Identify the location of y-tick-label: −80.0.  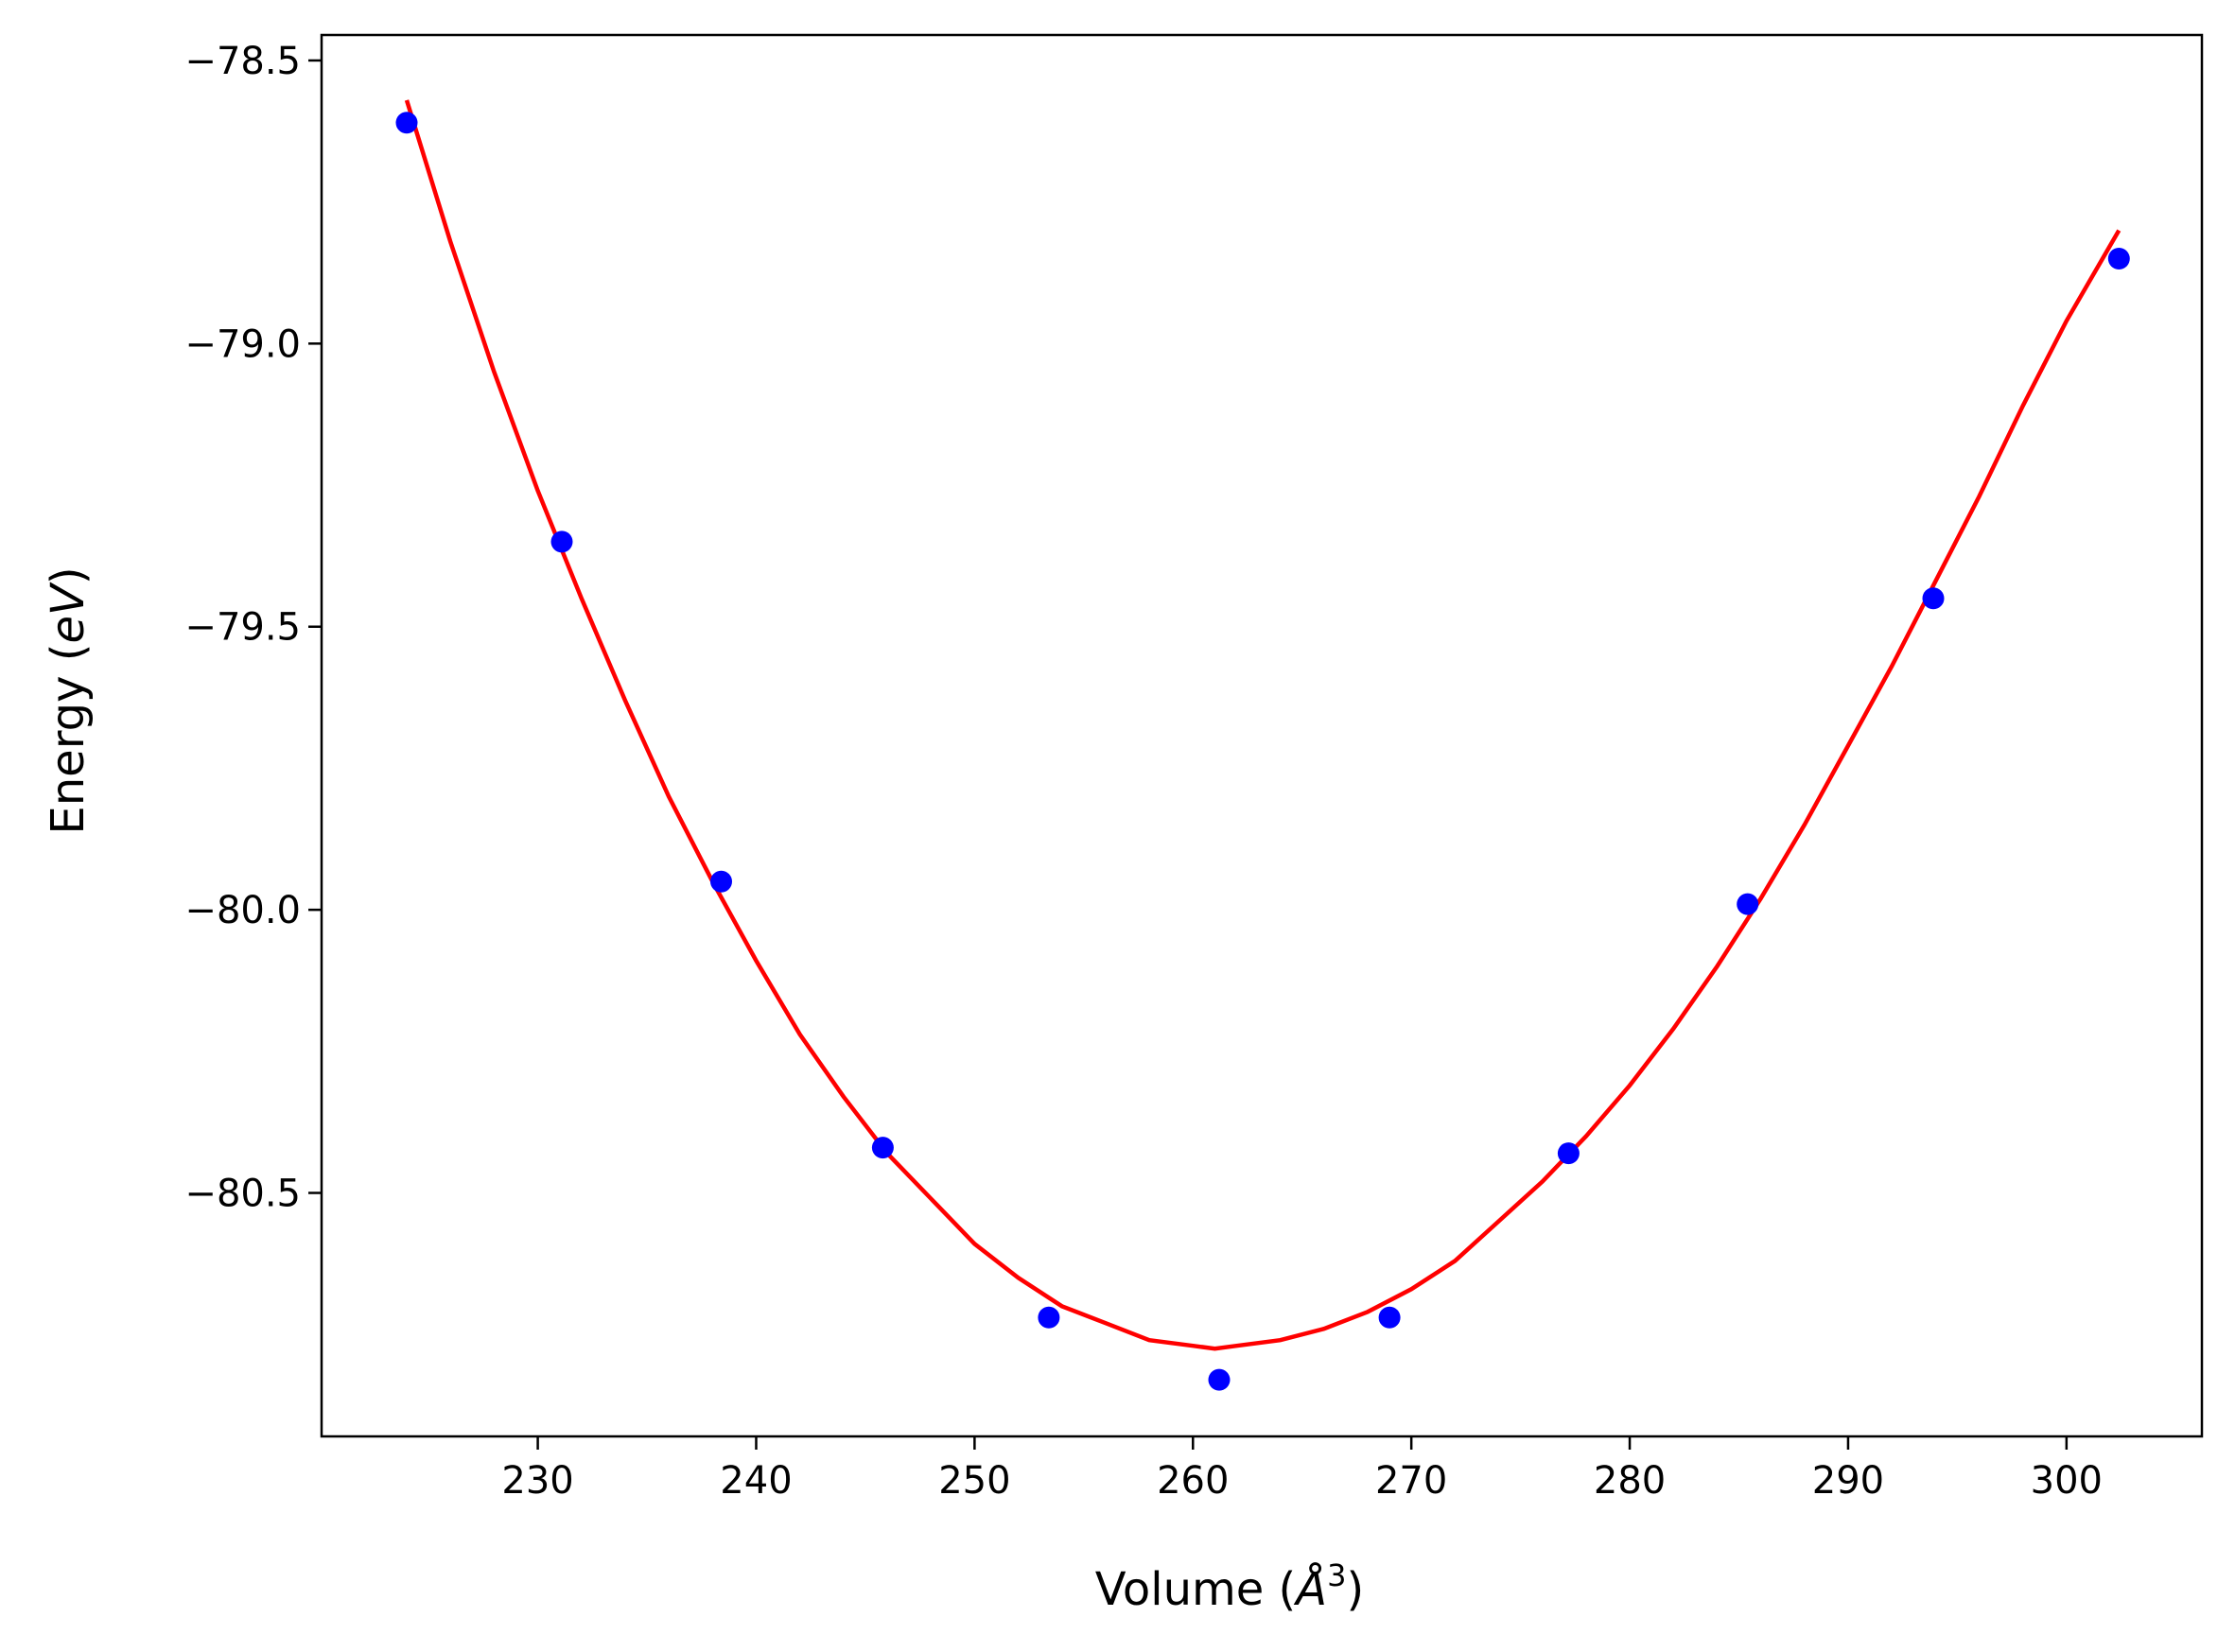
(242, 911).